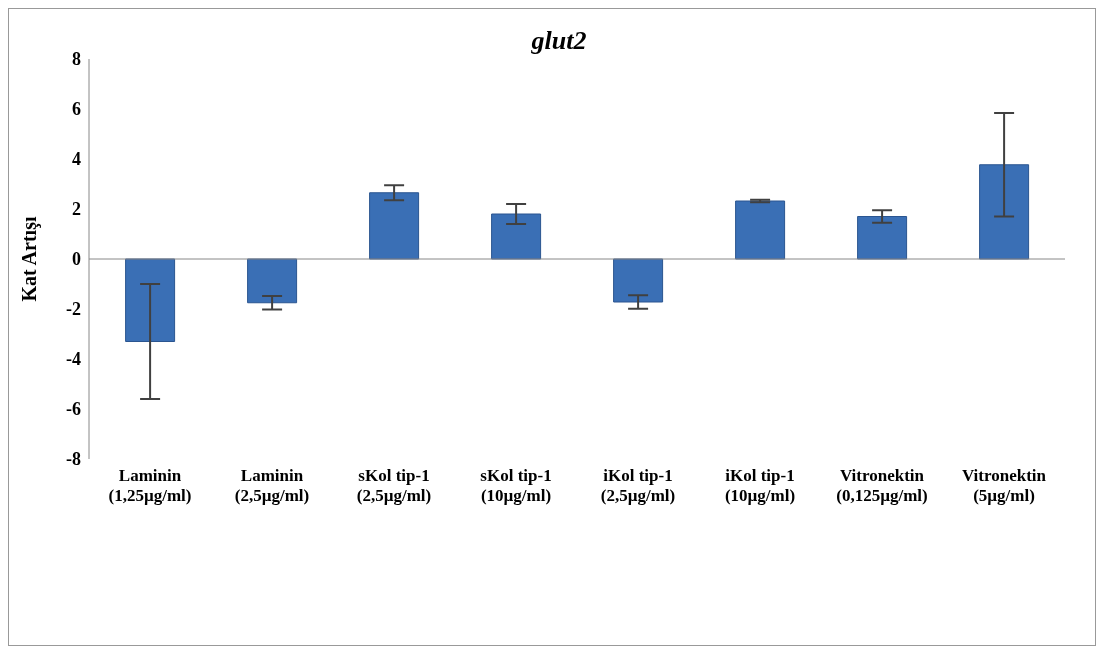  I want to click on x-tick-label: sKol tip-1 (2,5µg/ml), so click(394, 485).